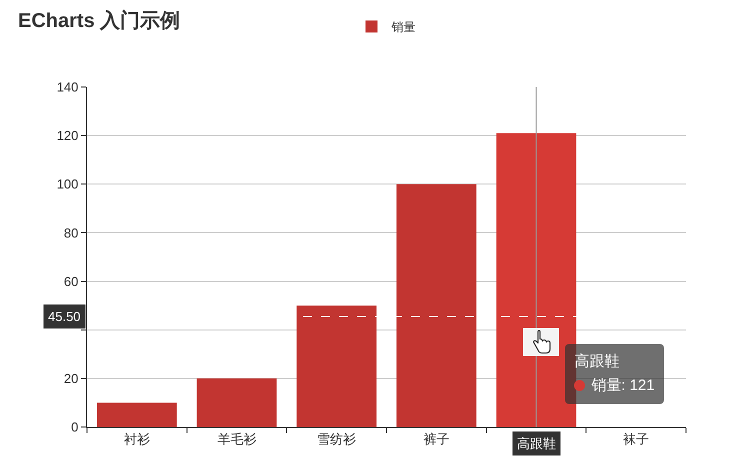 This screenshot has height=459, width=736. I want to click on y-tick-label: 0, so click(74, 427).